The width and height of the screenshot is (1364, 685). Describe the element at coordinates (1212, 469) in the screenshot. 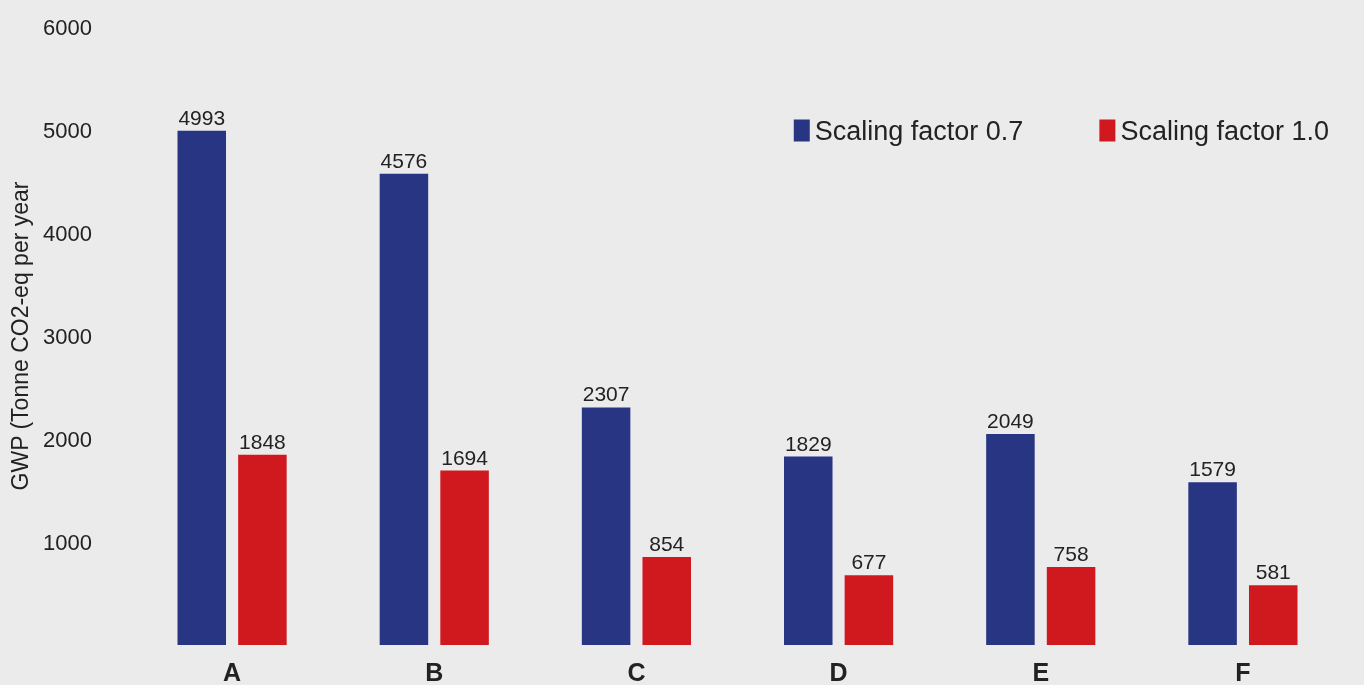

I see `data-label: 1579` at that location.